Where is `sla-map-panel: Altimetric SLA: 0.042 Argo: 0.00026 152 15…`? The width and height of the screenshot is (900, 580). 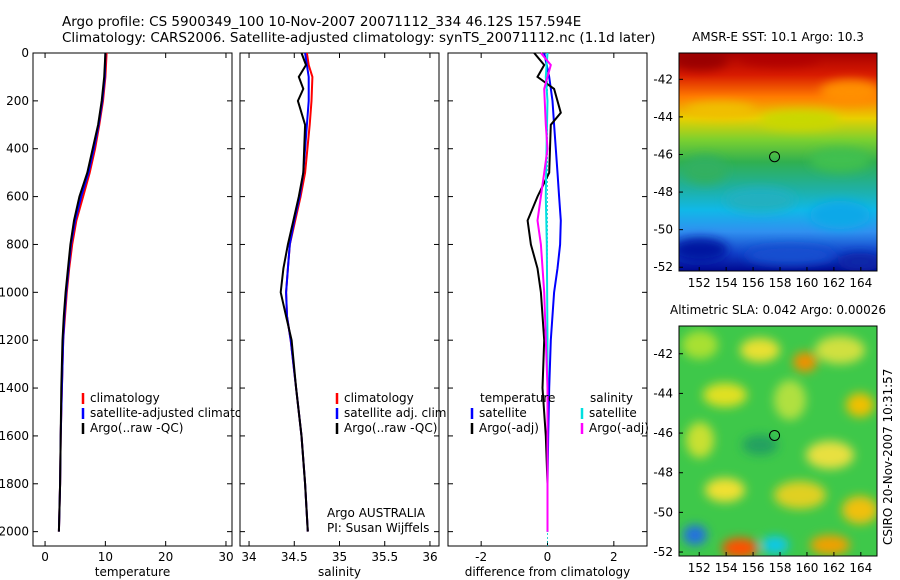 sla-map-panel: Altimetric SLA: 0.042 Argo: 0.00026 152 15… is located at coordinates (769, 439).